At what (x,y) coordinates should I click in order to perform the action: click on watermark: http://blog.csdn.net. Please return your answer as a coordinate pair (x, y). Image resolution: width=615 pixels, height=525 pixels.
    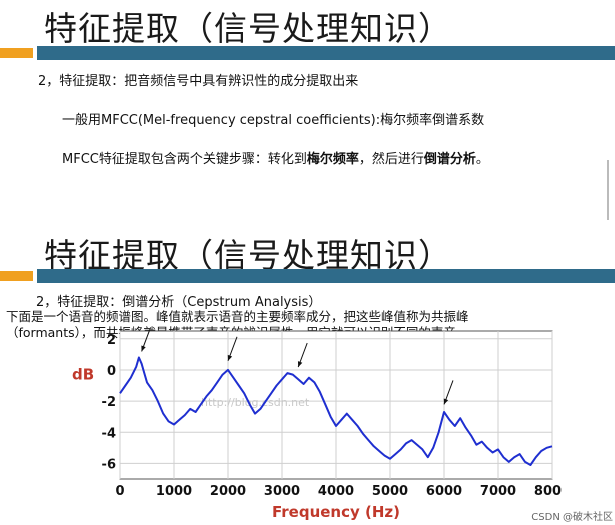
    Looking at the image, I should click on (255, 402).